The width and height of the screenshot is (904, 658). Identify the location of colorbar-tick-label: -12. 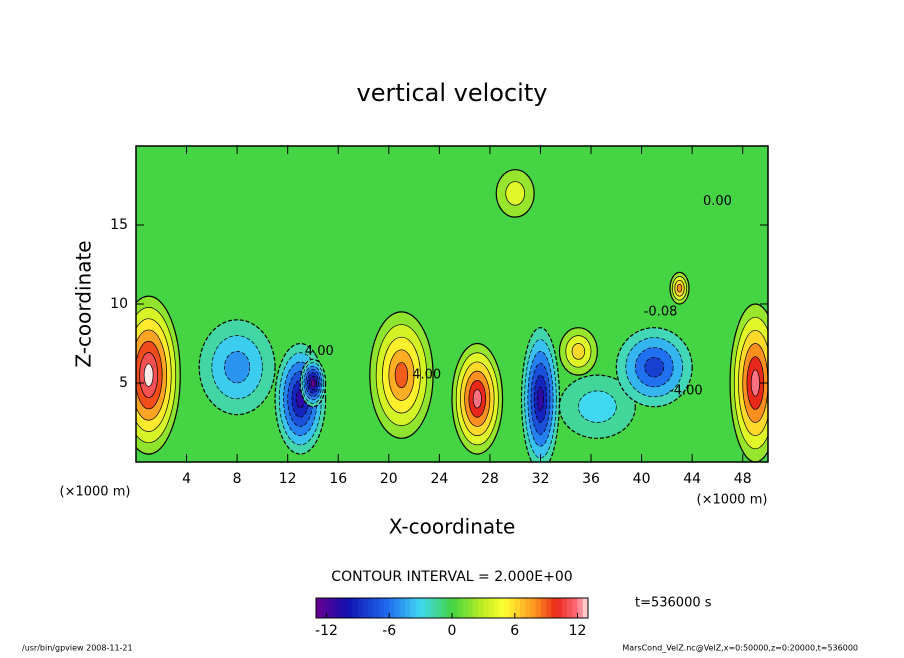
(326, 631).